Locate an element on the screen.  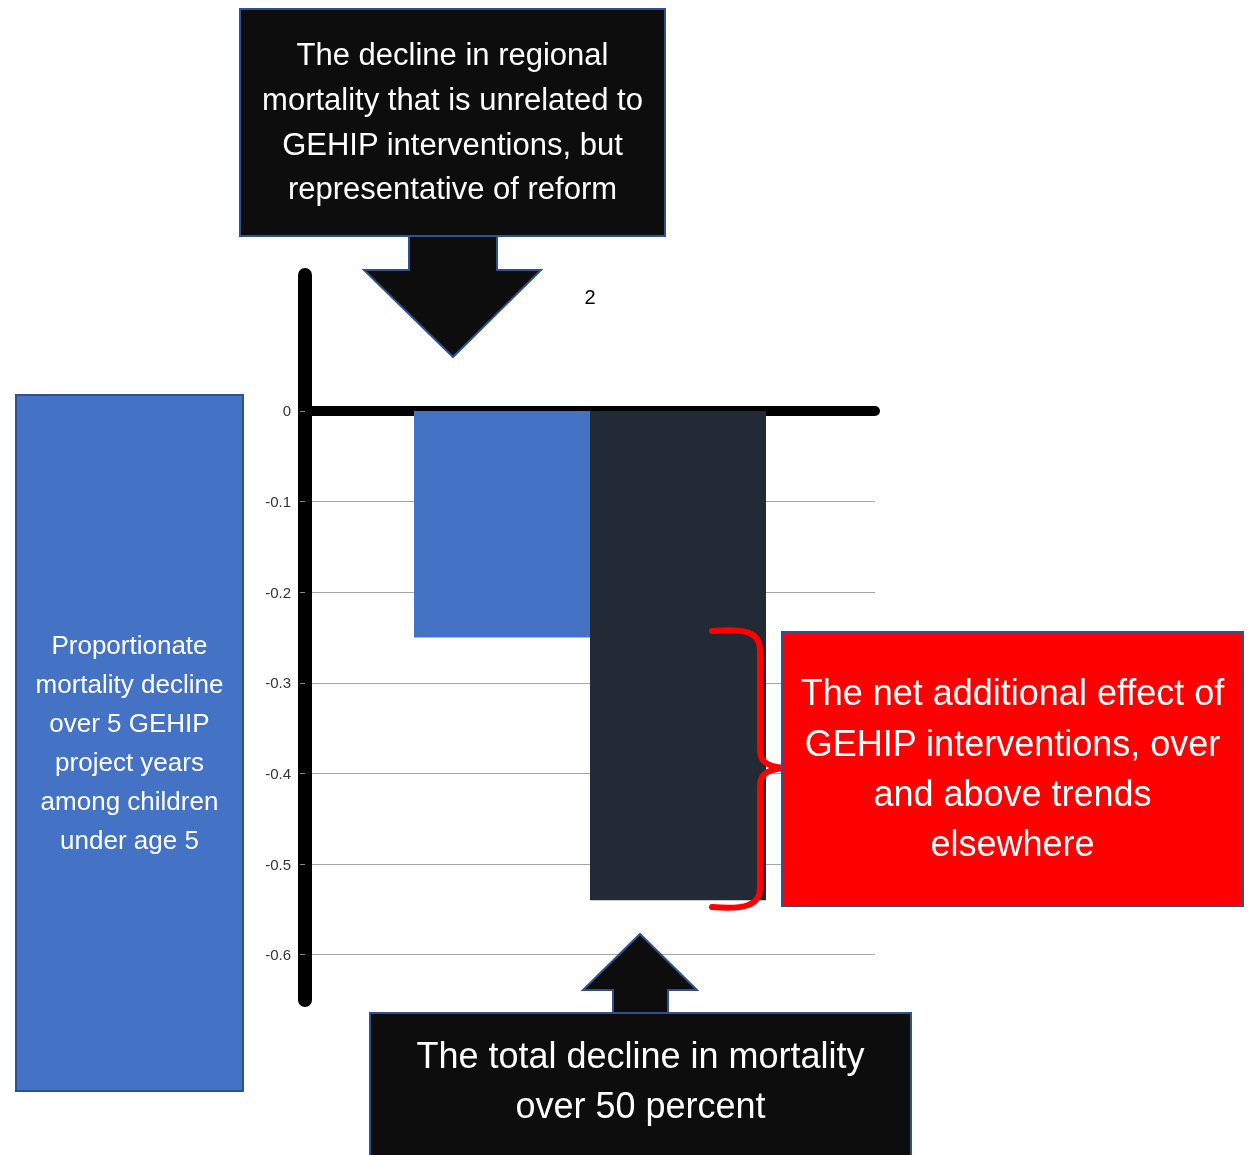
x-tick-label: 2 is located at coordinates (590, 297).